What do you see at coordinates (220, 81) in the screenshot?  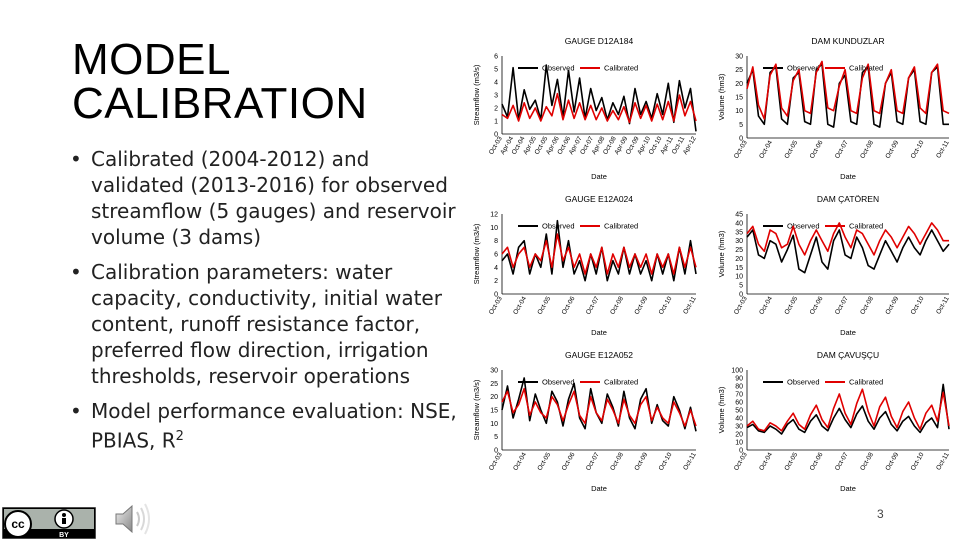 I see `slide-title: MODEL CALIBRATION` at bounding box center [220, 81].